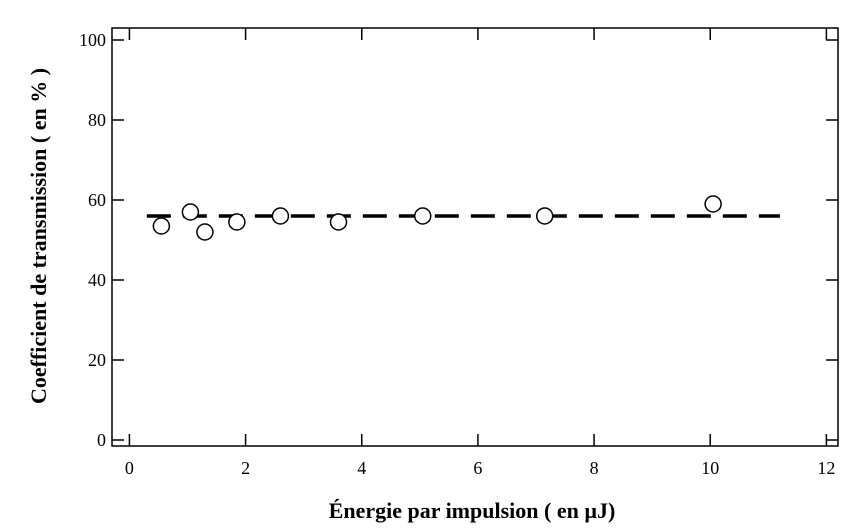 Image resolution: width=842 pixels, height=528 pixels. What do you see at coordinates (594, 468) in the screenshot?
I see `x-tick-label: 8` at bounding box center [594, 468].